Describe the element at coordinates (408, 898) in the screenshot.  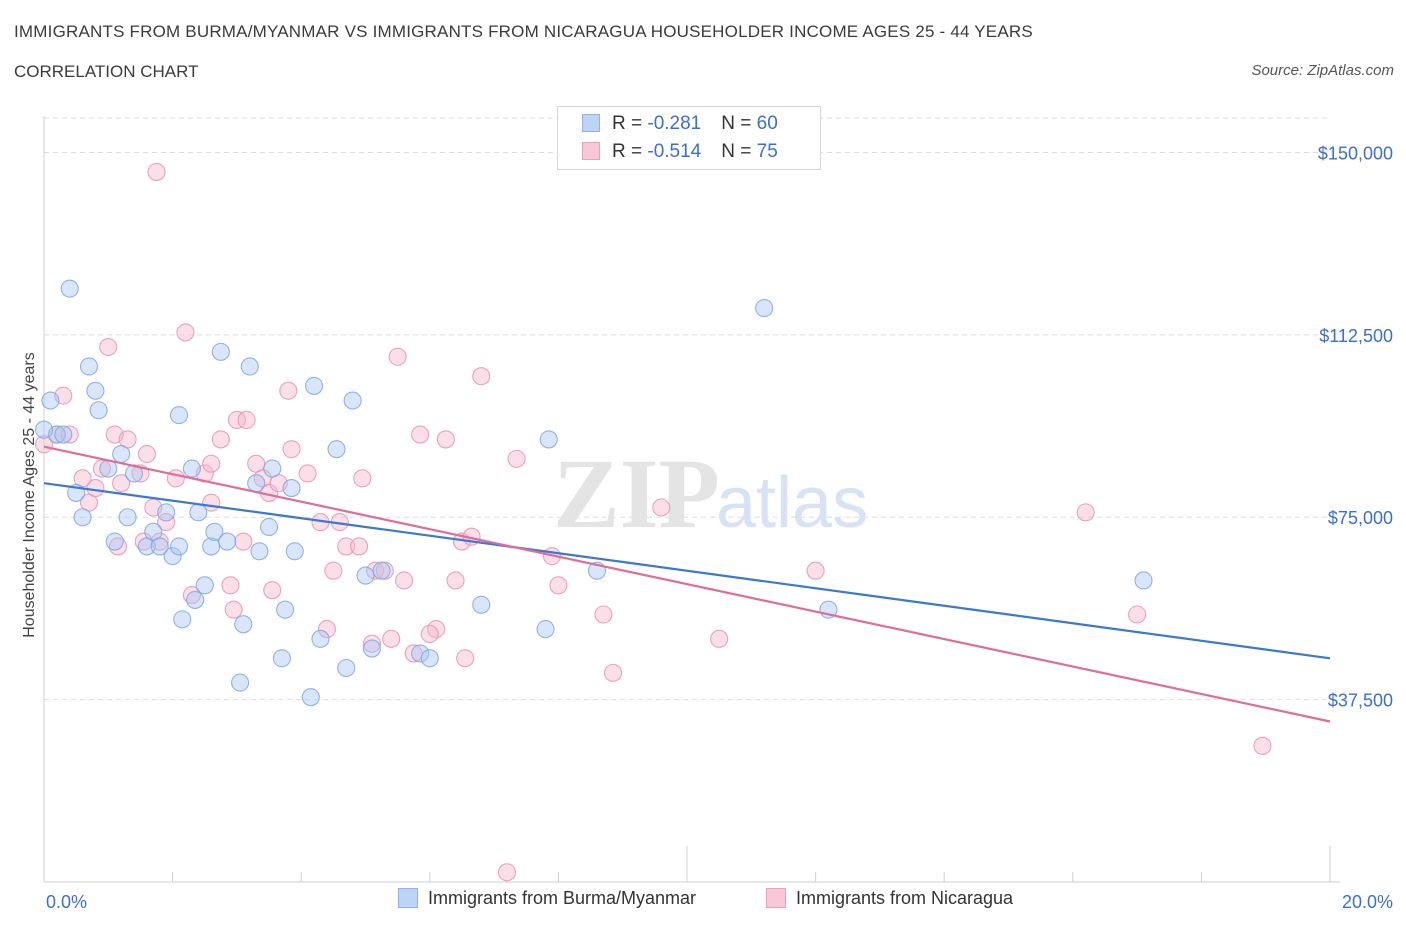
I see `bottom-legend-swatch-burma` at that location.